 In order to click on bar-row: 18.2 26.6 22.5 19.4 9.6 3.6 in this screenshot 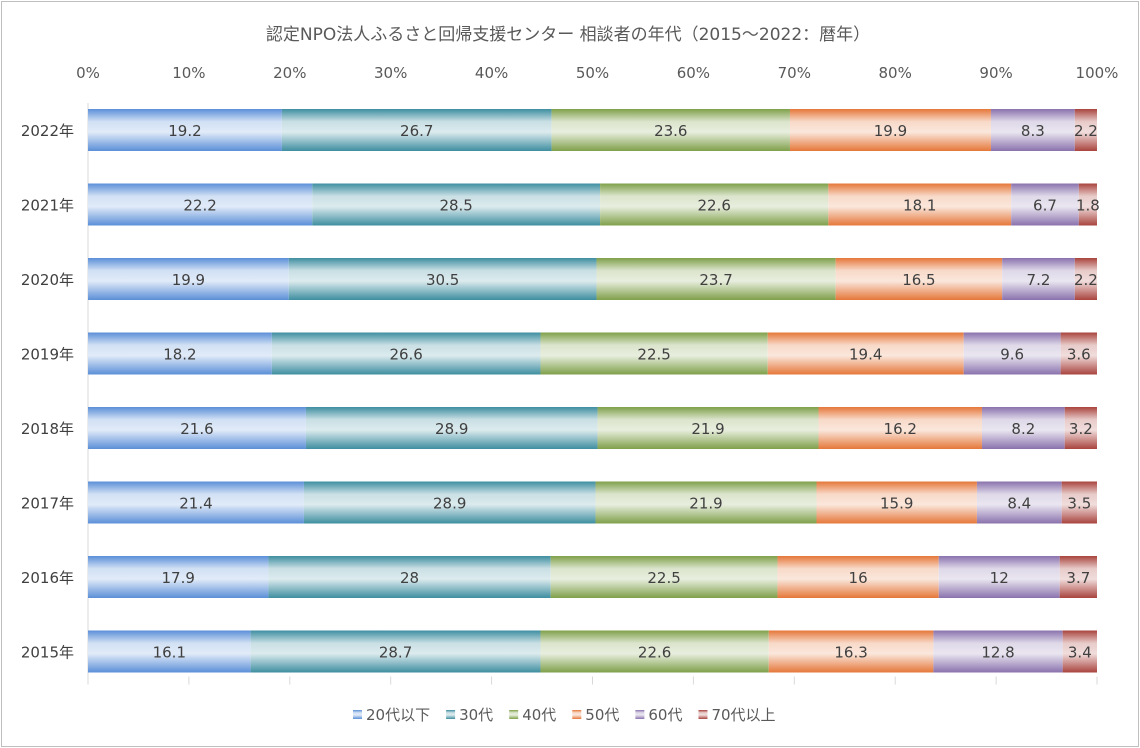, I will do `click(592, 353)`.